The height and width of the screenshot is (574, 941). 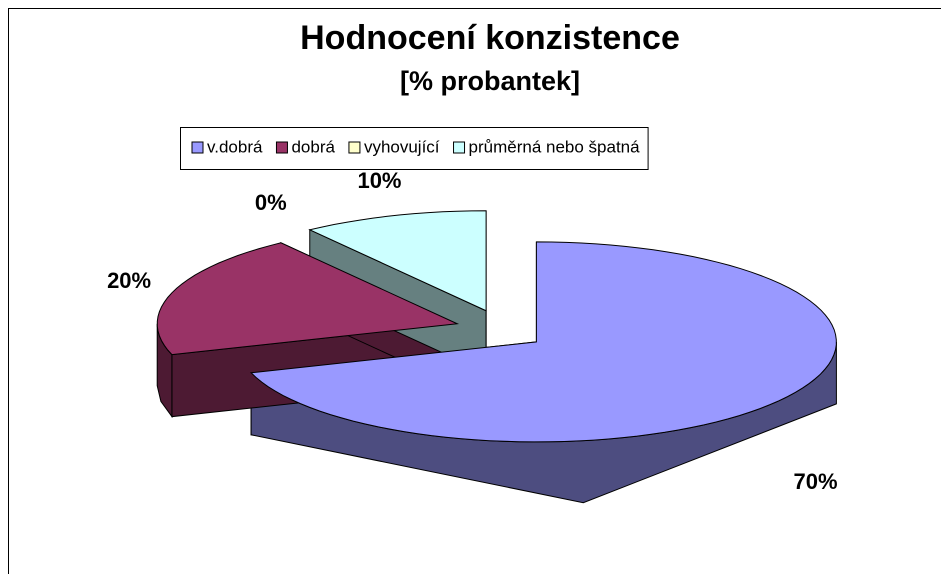 I want to click on legend-label: vyhovující, so click(x=402, y=146).